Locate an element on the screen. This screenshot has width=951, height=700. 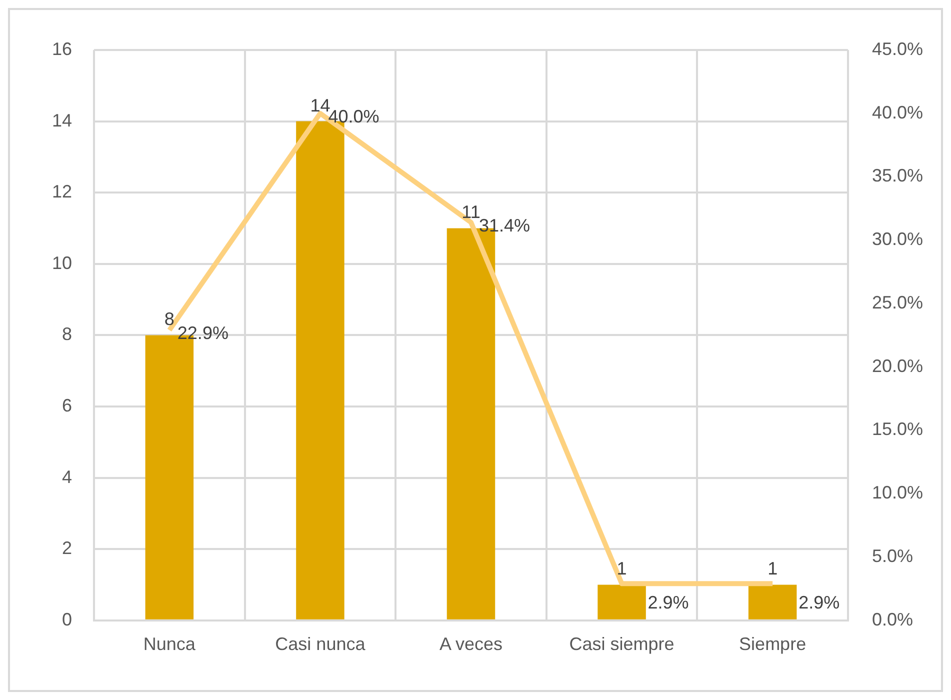
y2-tick-label: 35.0% is located at coordinates (898, 176).